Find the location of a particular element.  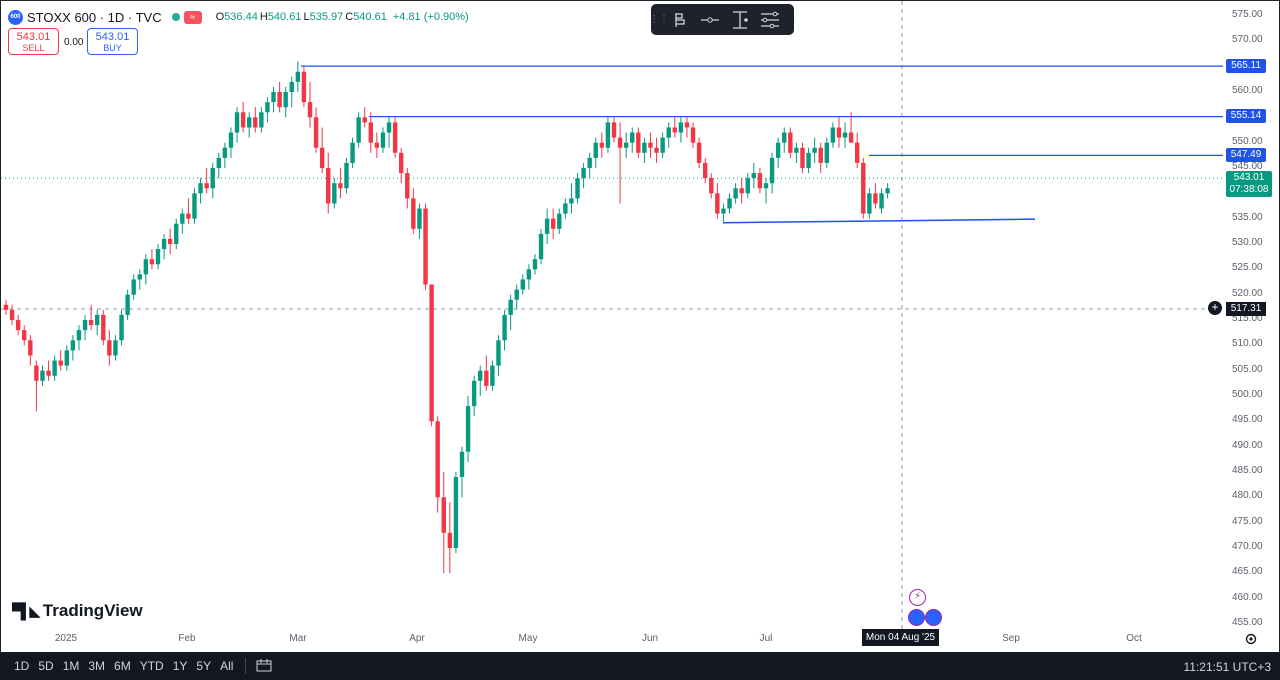

price-tick-label: 500.00 is located at coordinates (1247, 394).